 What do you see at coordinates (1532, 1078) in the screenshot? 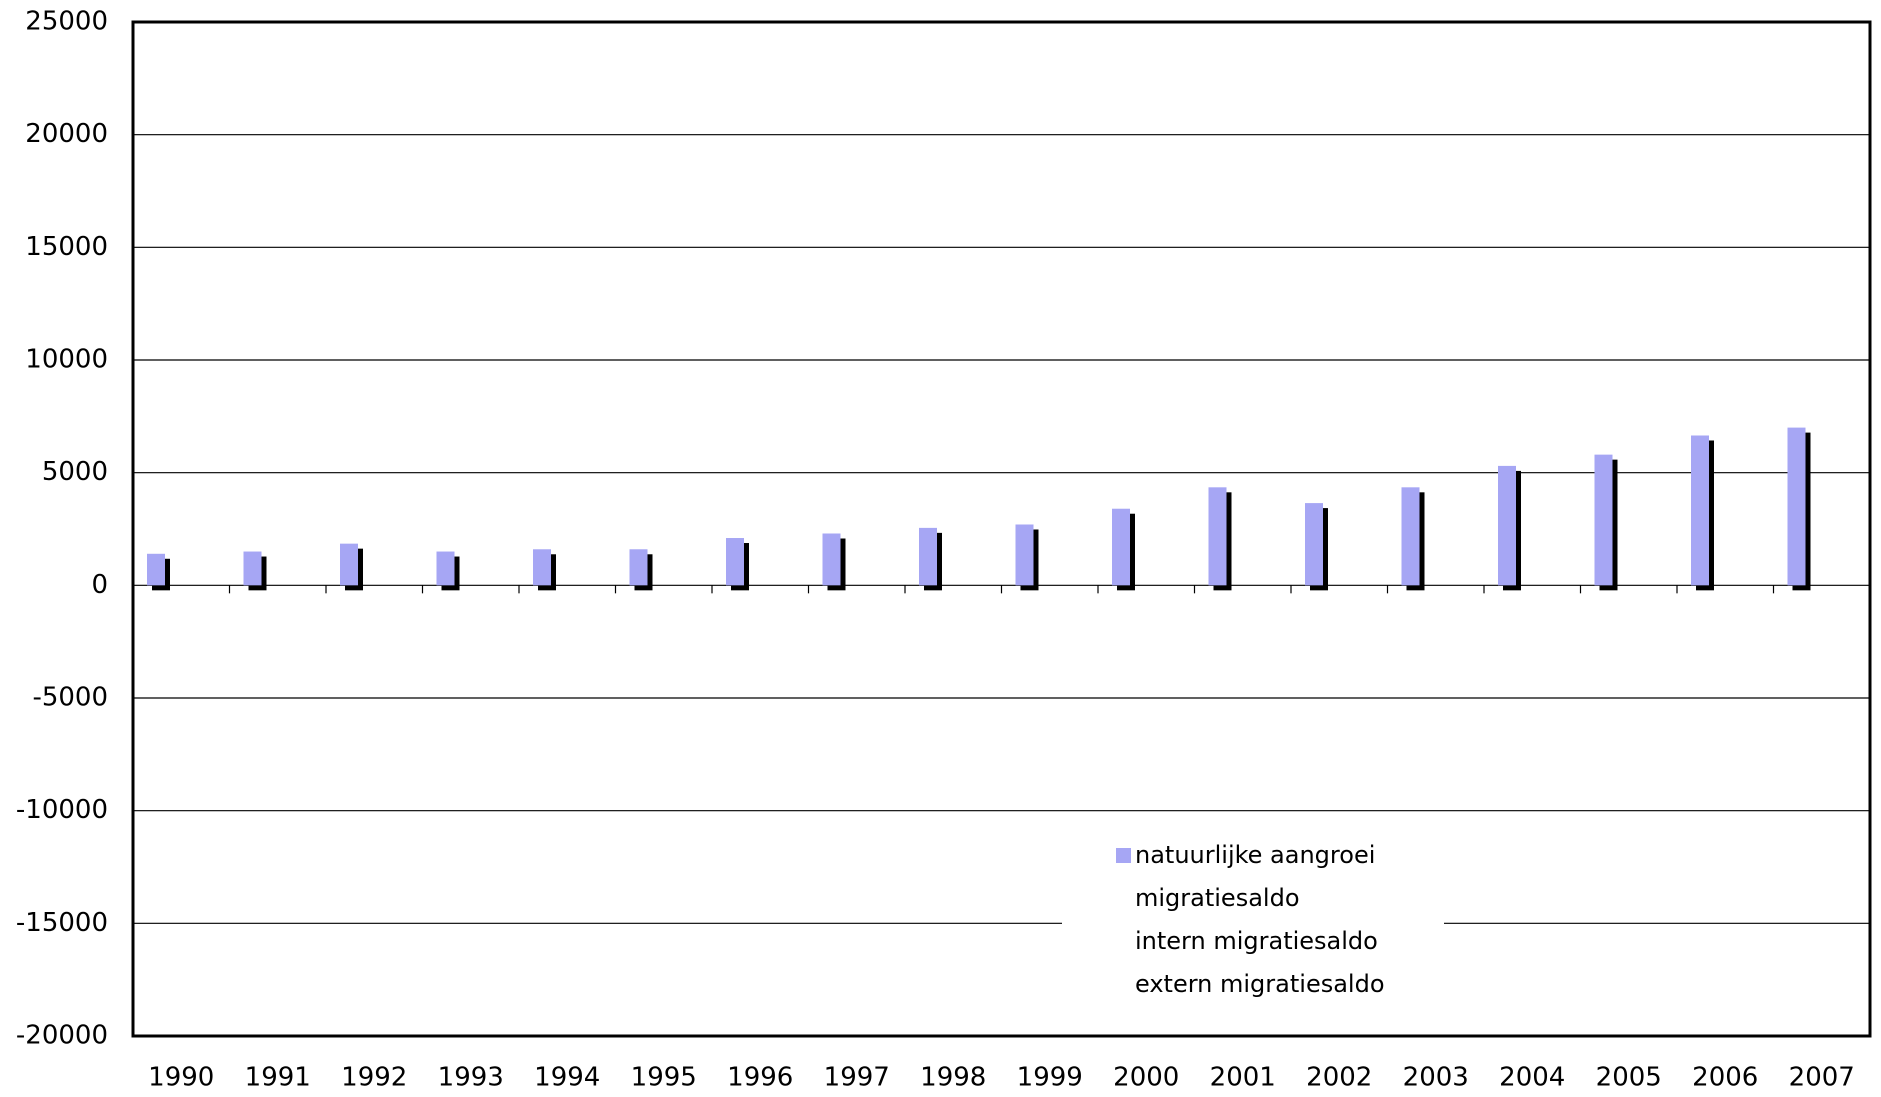
I see `x-tick-label: 2004` at bounding box center [1532, 1078].